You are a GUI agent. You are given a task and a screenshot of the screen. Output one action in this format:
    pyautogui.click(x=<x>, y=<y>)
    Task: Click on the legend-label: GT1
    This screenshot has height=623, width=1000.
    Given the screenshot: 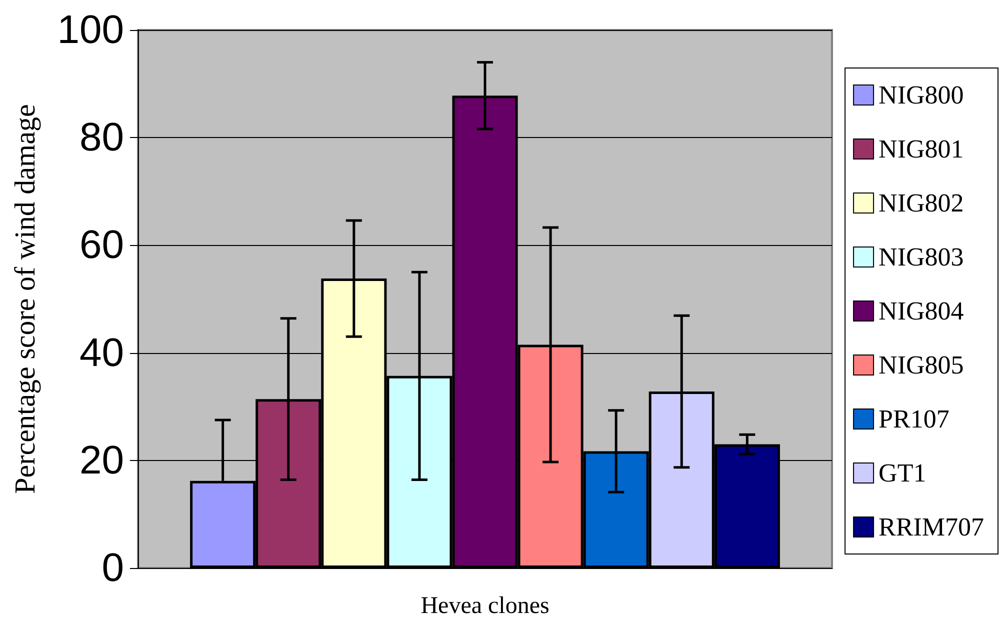 What is the action you would take?
    pyautogui.click(x=902, y=473)
    